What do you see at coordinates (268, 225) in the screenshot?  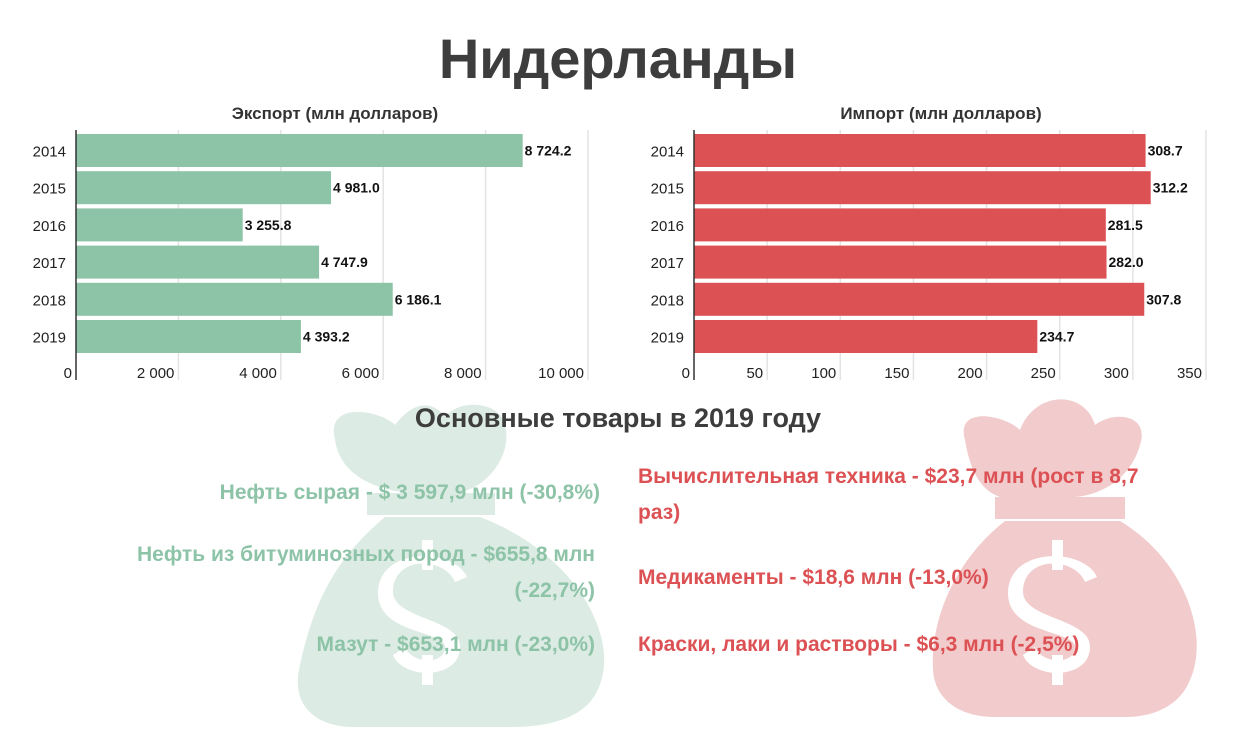 I see `export-value-label: 3 255.8` at bounding box center [268, 225].